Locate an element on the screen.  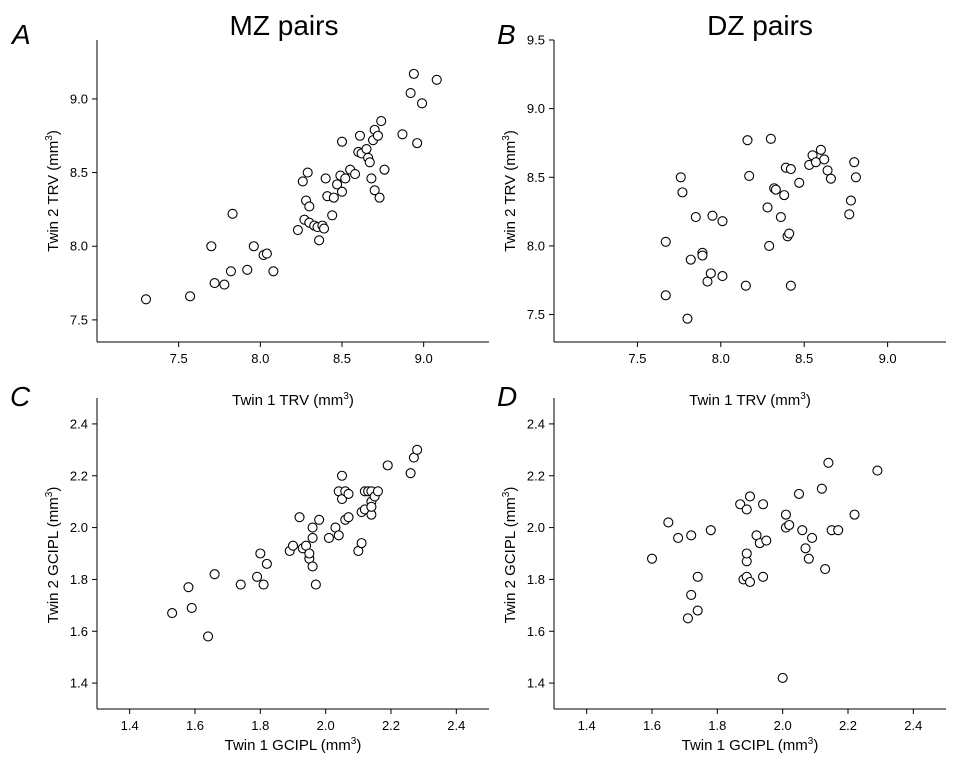
x-axis-title-c: Twin 1 GCIPL (mm3) is located at coordinates (293, 745).